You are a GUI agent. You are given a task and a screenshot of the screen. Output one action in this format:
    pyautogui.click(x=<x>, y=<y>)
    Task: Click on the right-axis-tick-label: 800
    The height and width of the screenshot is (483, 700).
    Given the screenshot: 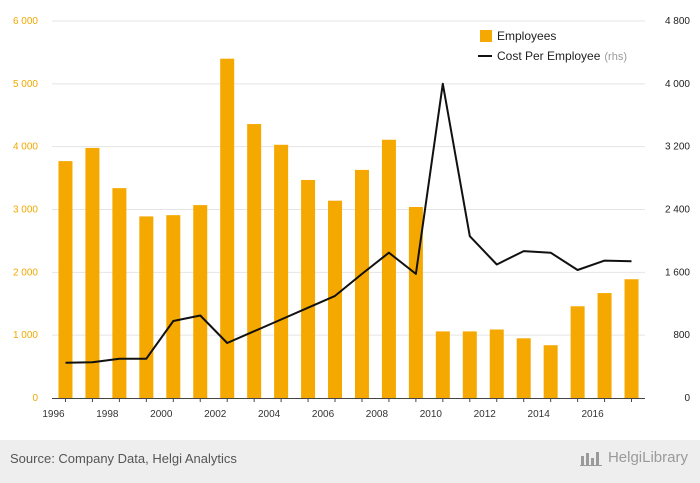 What is the action you would take?
    pyautogui.click(x=681, y=335)
    